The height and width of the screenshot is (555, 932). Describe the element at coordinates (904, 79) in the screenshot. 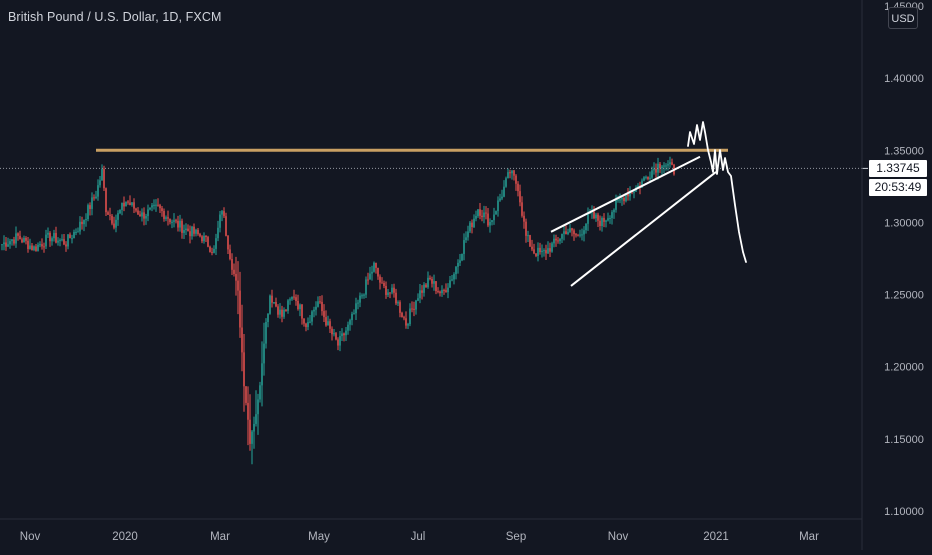

I see `y-tick-label: 1.40000` at that location.